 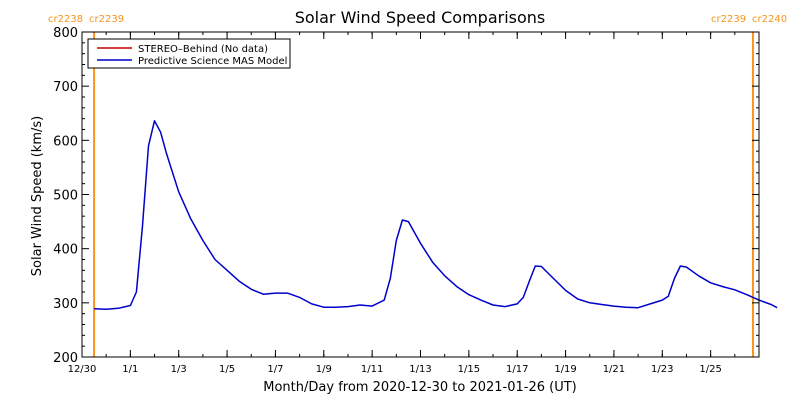 I want to click on x-tick-label: 1/21, so click(x=614, y=369).